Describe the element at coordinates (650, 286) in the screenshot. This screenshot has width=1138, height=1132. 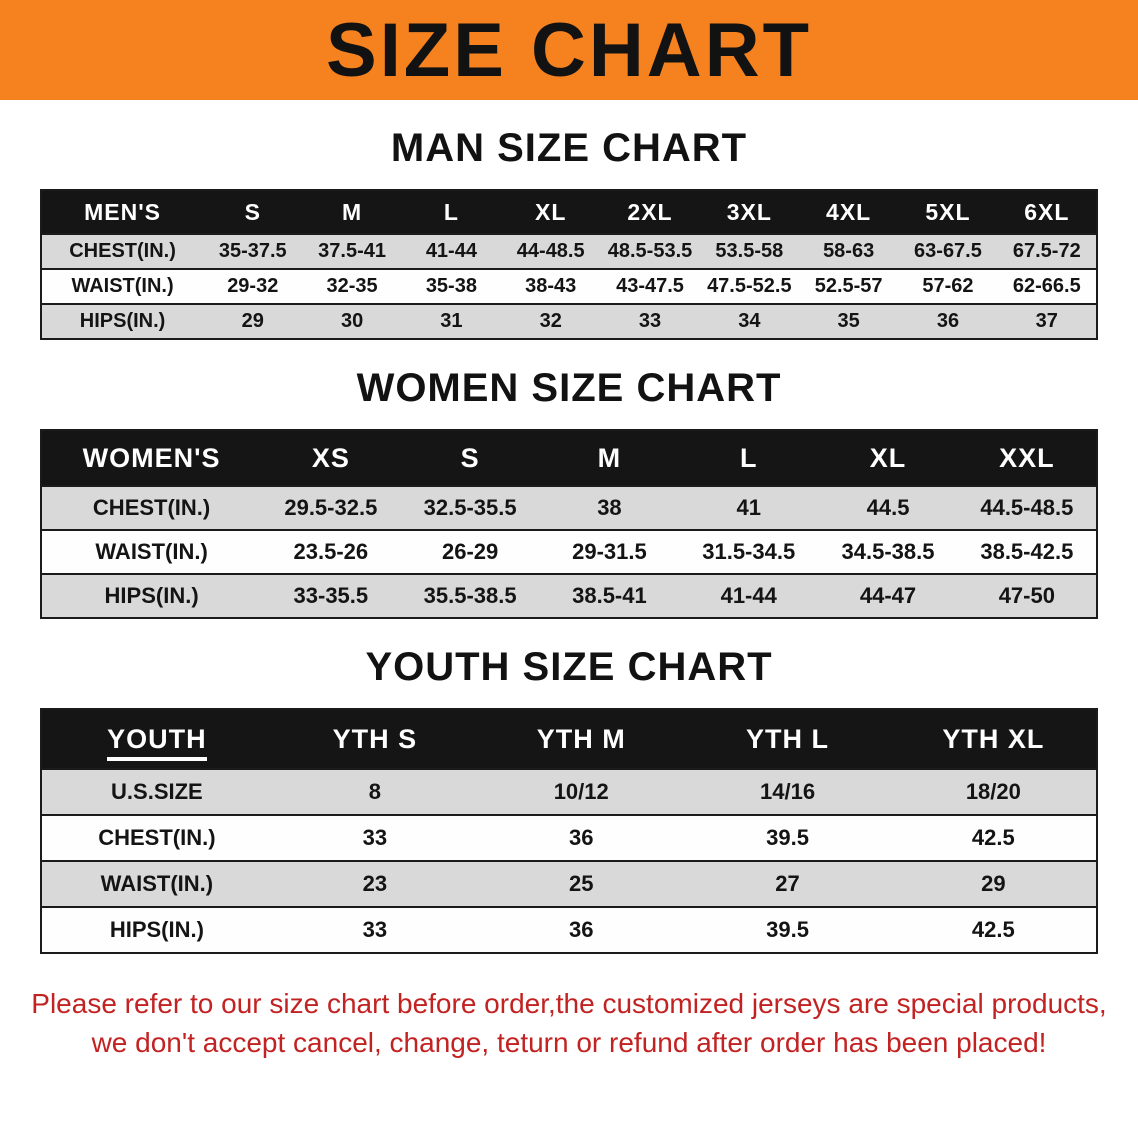
I see `data-cell: 43-47.5` at that location.